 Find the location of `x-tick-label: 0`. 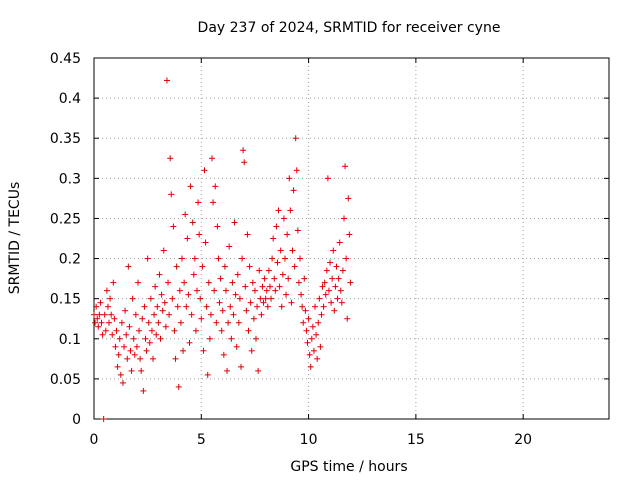

x-tick-label: 0 is located at coordinates (94, 440).